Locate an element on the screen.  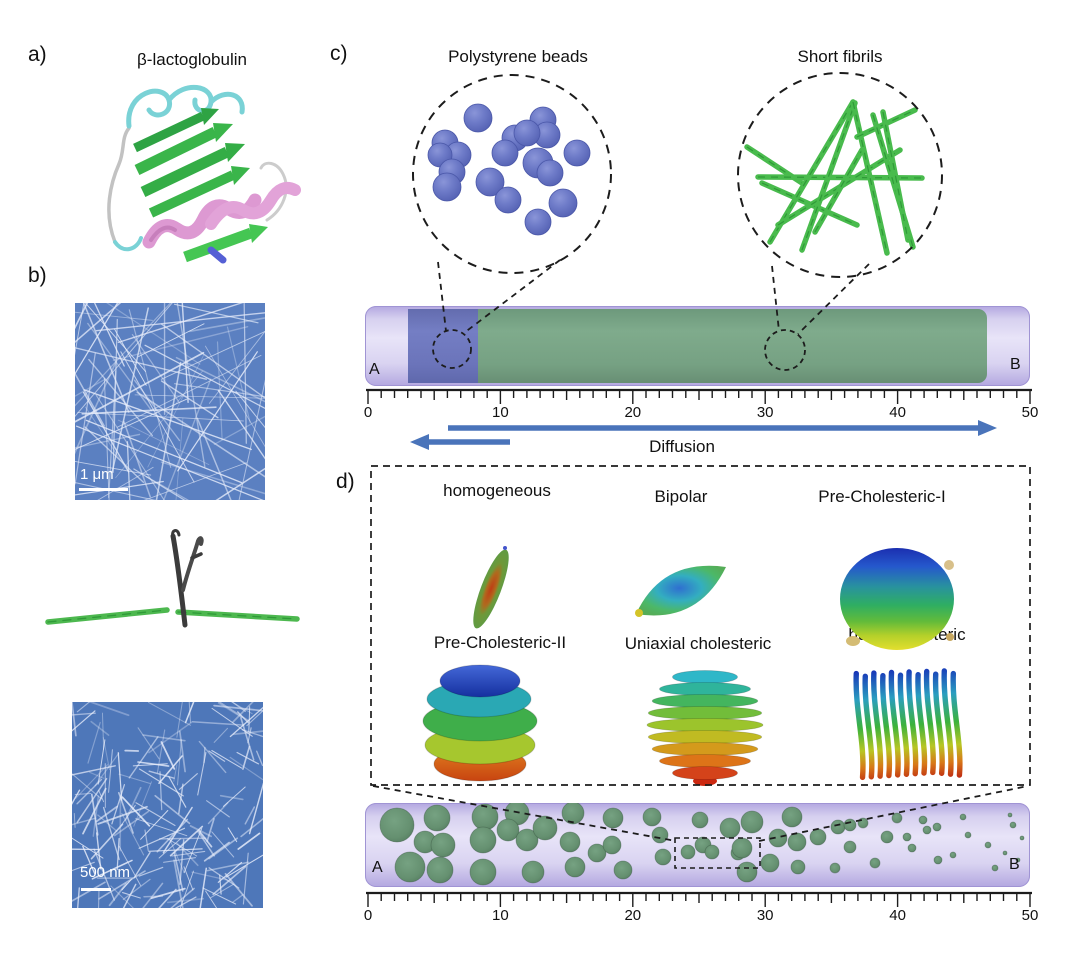
alpha-helix-ribbons is located at coordinates (221, 215).